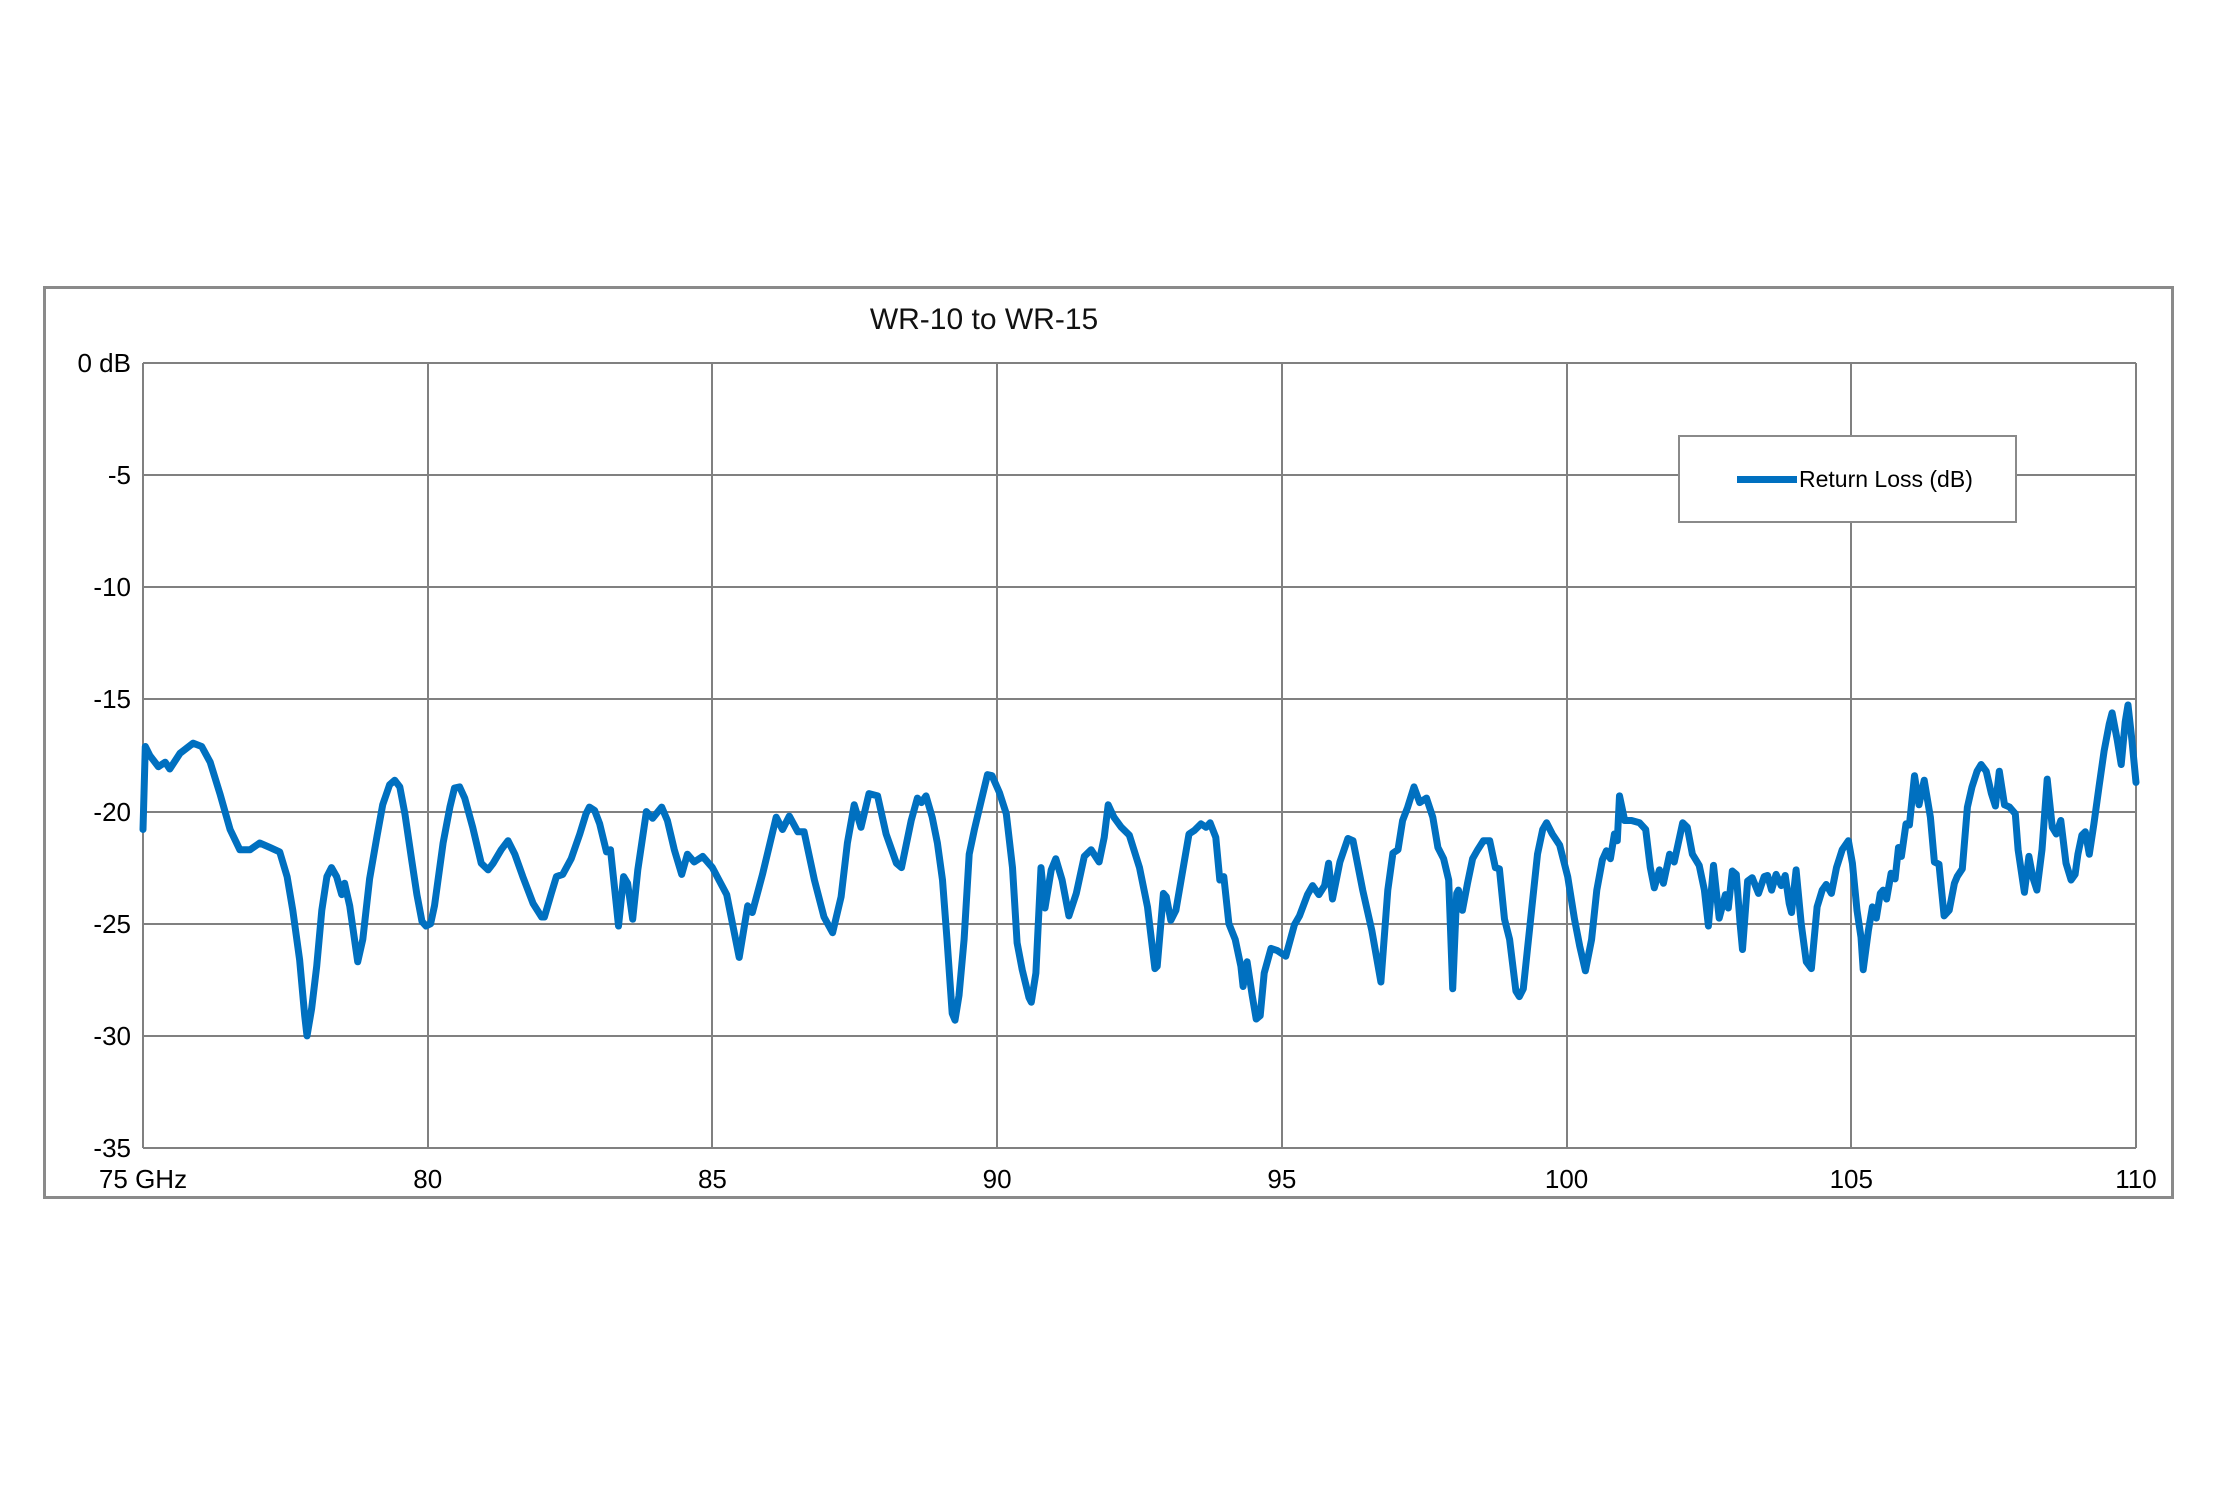 The image size is (2230, 1487). Describe the element at coordinates (112, 1148) in the screenshot. I see `y-tick-label: -35` at that location.